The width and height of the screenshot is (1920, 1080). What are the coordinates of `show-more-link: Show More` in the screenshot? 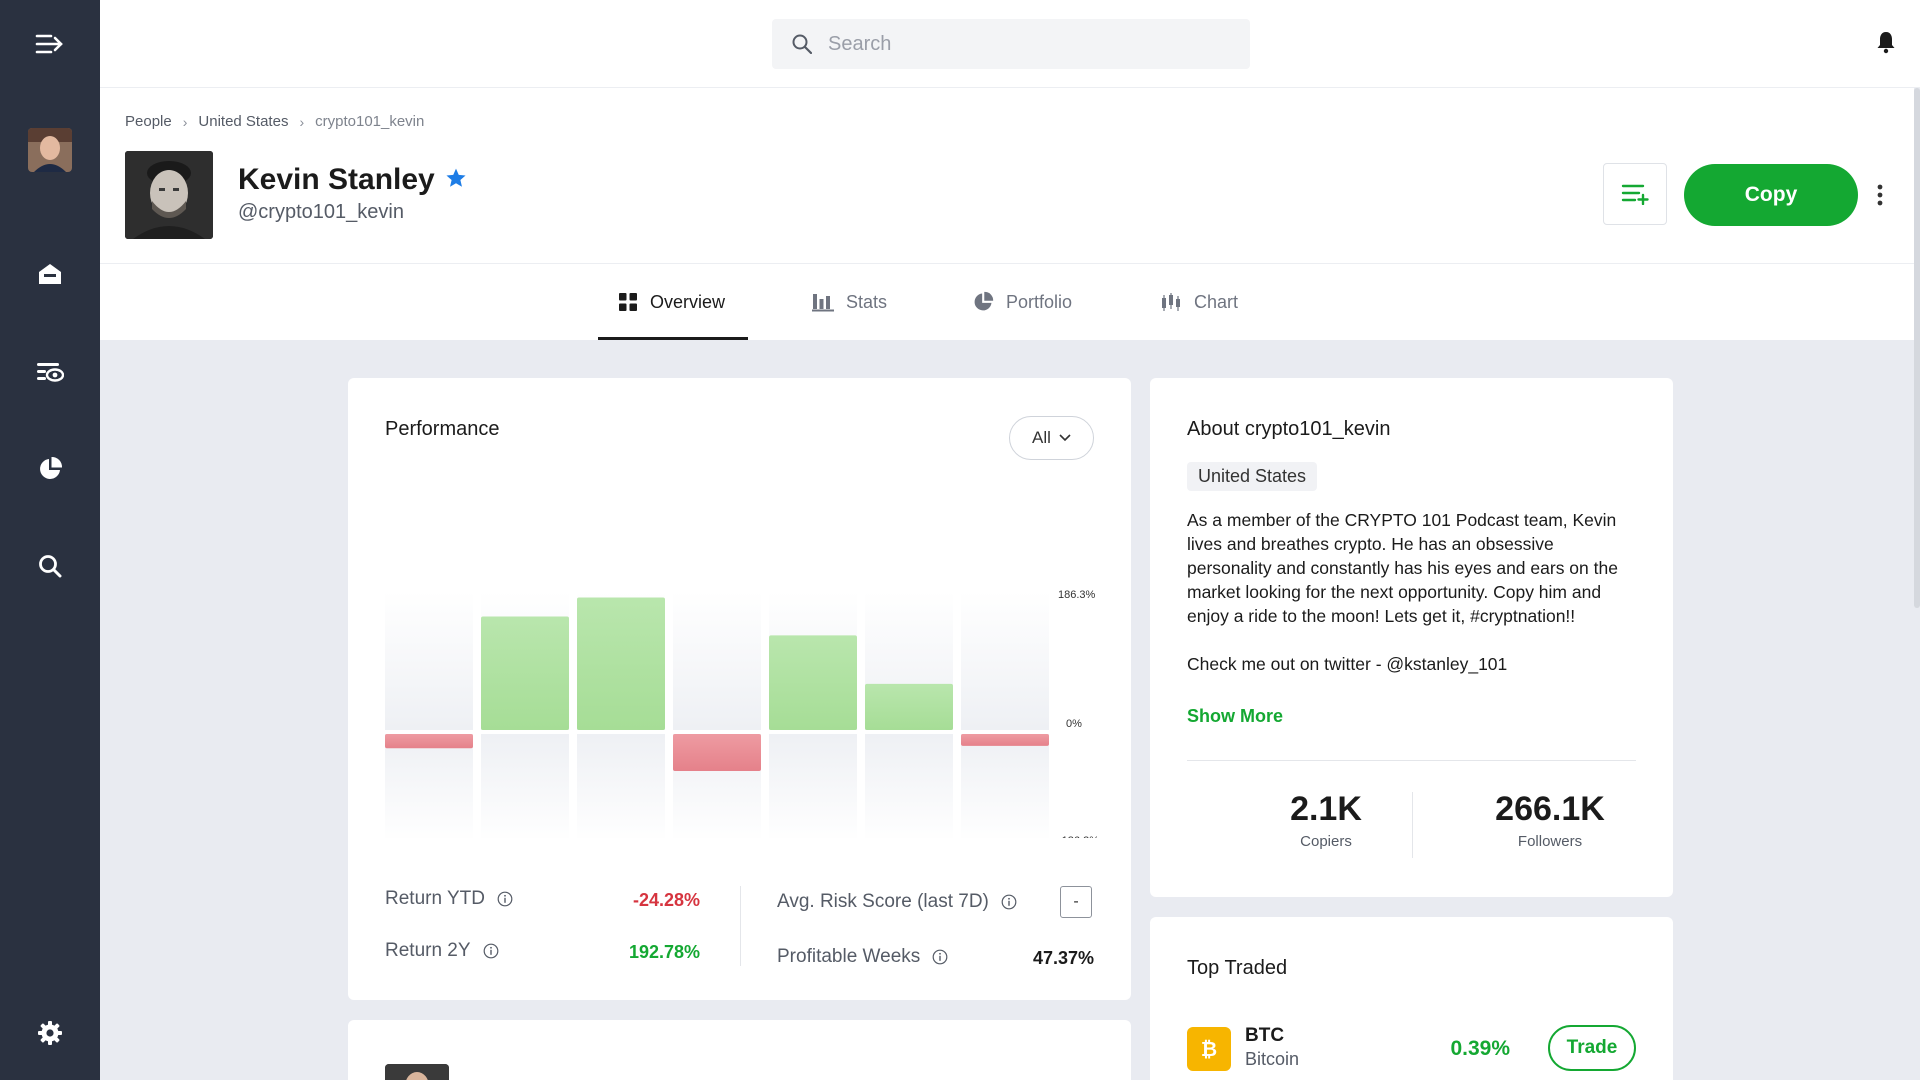 It's located at (1235, 716).